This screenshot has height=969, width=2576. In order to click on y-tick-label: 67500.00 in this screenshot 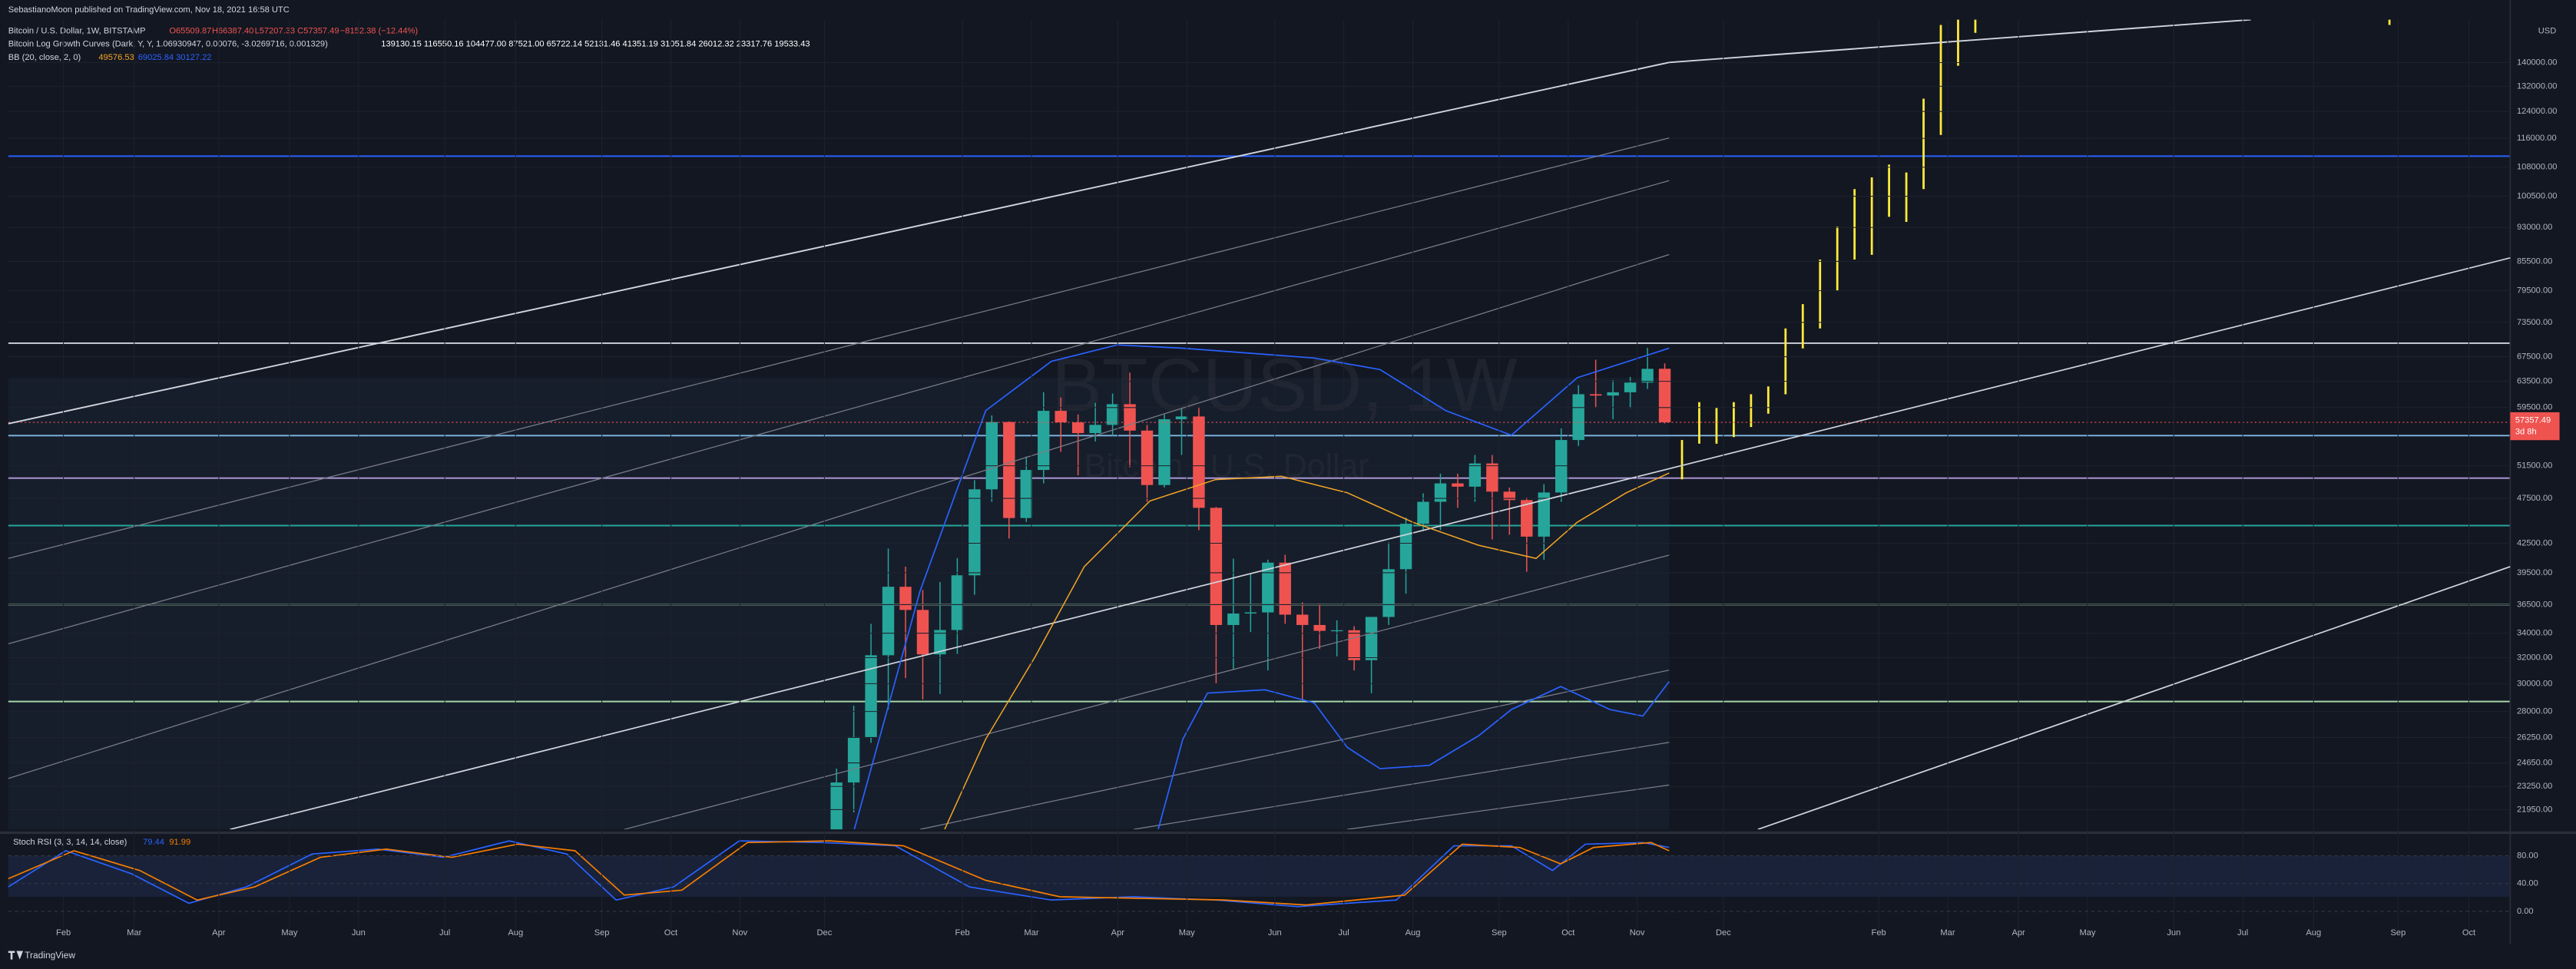, I will do `click(2534, 357)`.